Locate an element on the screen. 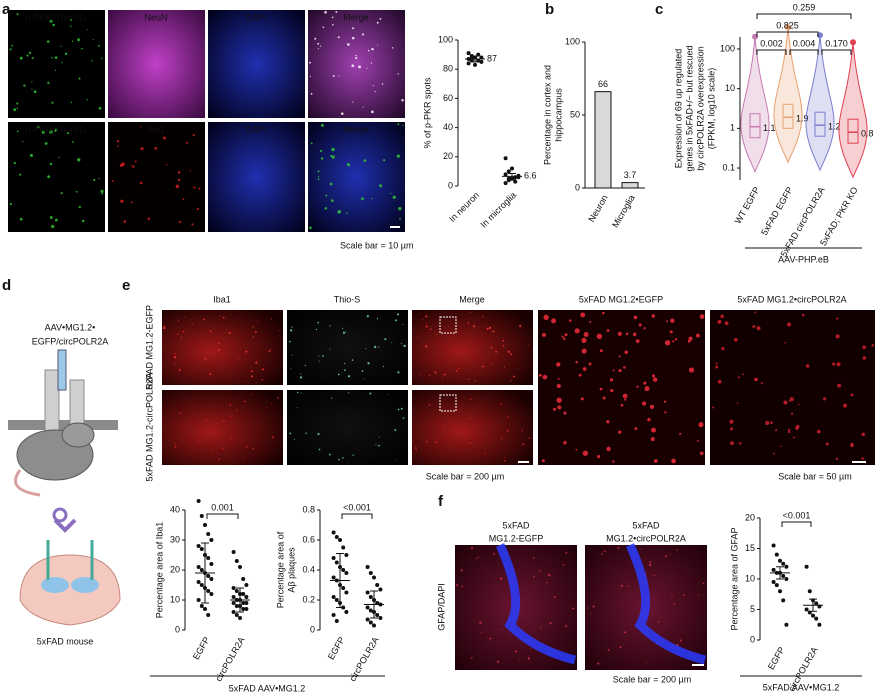 The height and width of the screenshot is (698, 879). mouse-label: 5xFAD mouse is located at coordinates (65, 641).